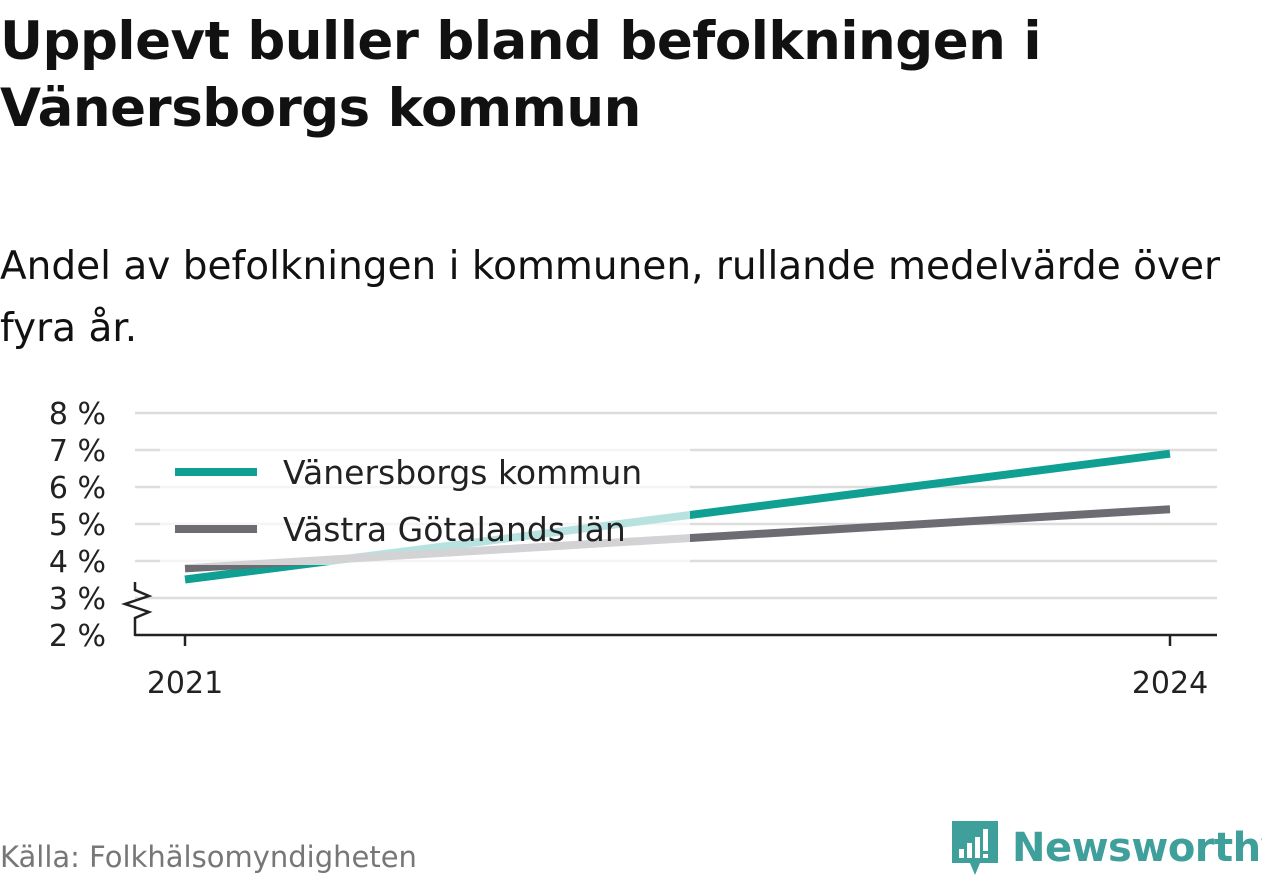 This screenshot has height=879, width=1262. What do you see at coordinates (975, 848) in the screenshot?
I see `newsworthy-logo-icon` at bounding box center [975, 848].